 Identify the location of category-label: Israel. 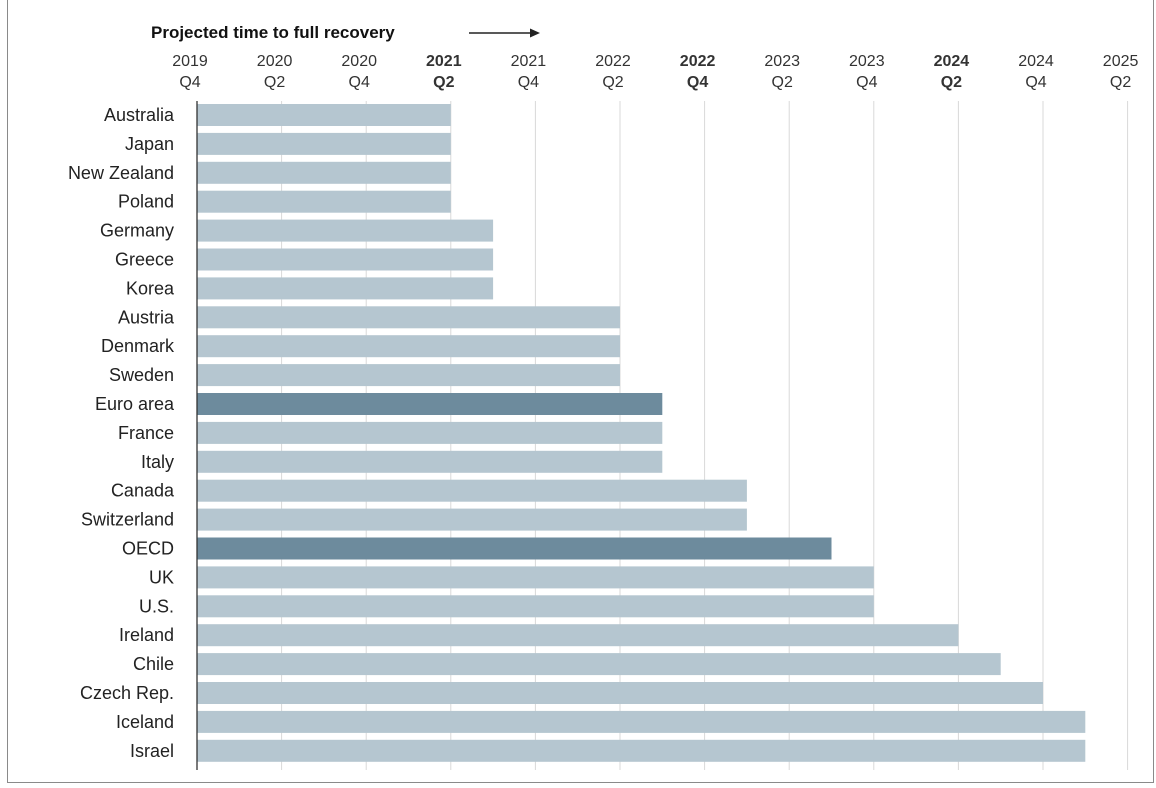
(152, 751).